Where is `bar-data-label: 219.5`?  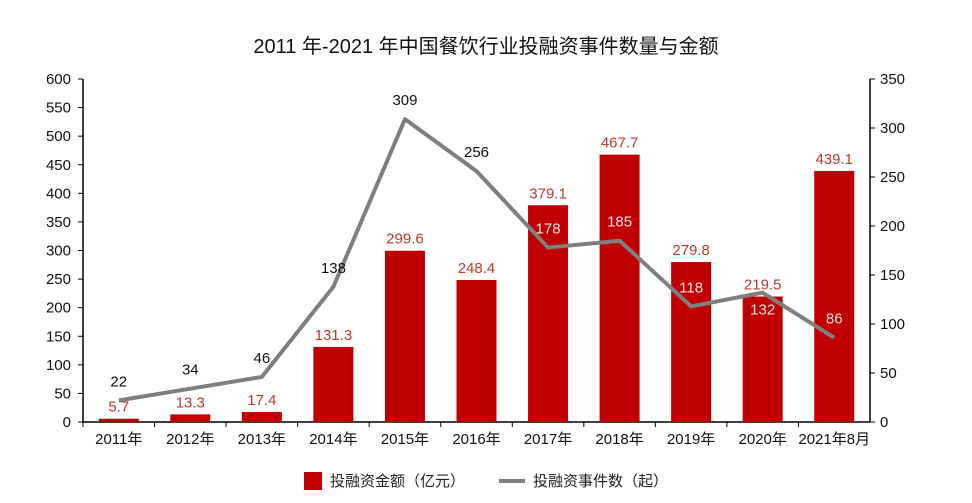
bar-data-label: 219.5 is located at coordinates (763, 285).